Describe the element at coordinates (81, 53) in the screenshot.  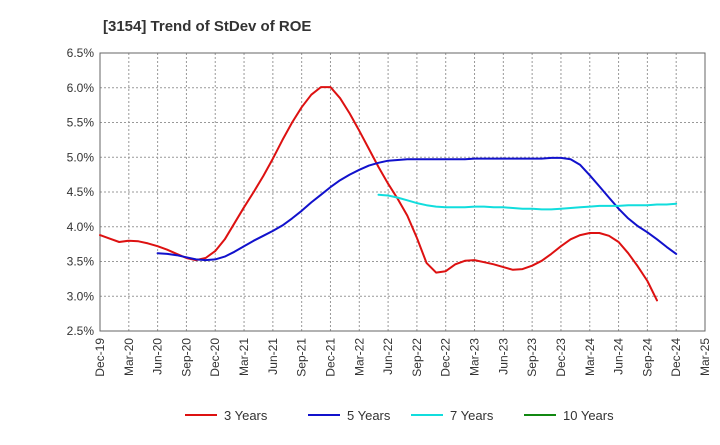
I see `y-tick-label: 6.5%` at that location.